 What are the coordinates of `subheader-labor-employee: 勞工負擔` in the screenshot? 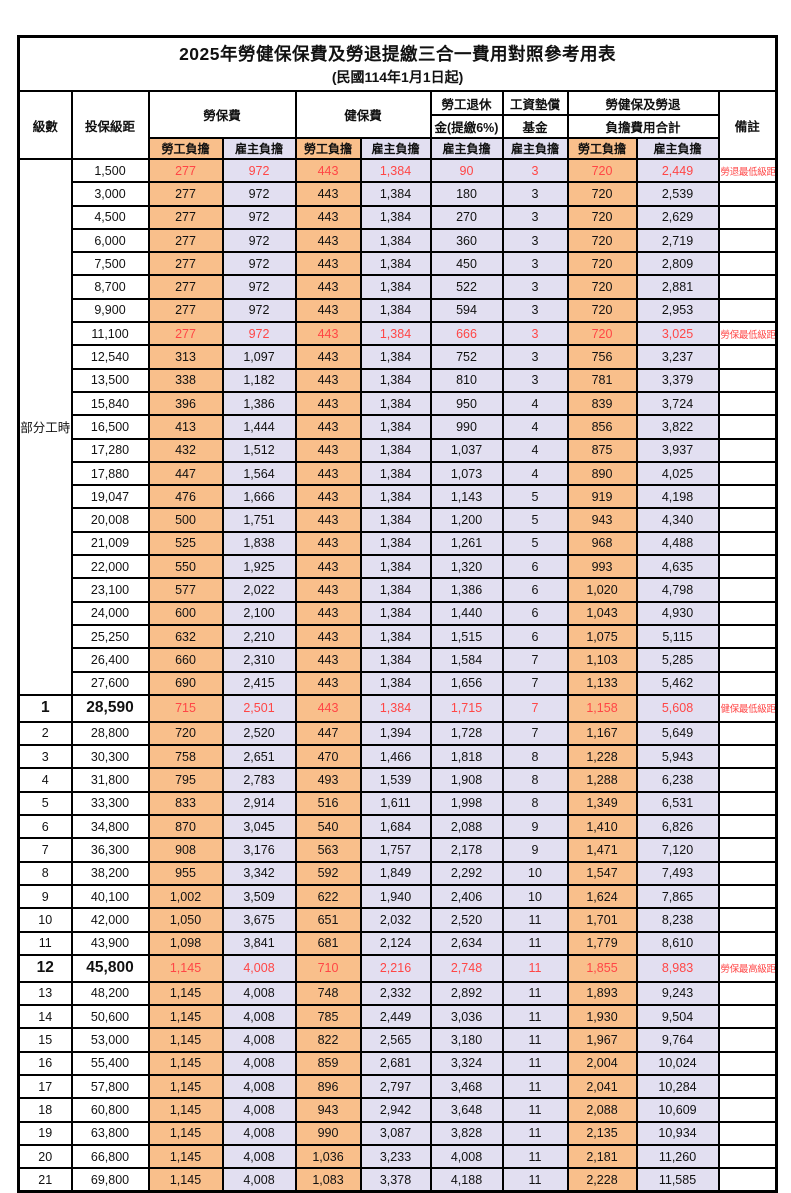 It's located at (185, 148).